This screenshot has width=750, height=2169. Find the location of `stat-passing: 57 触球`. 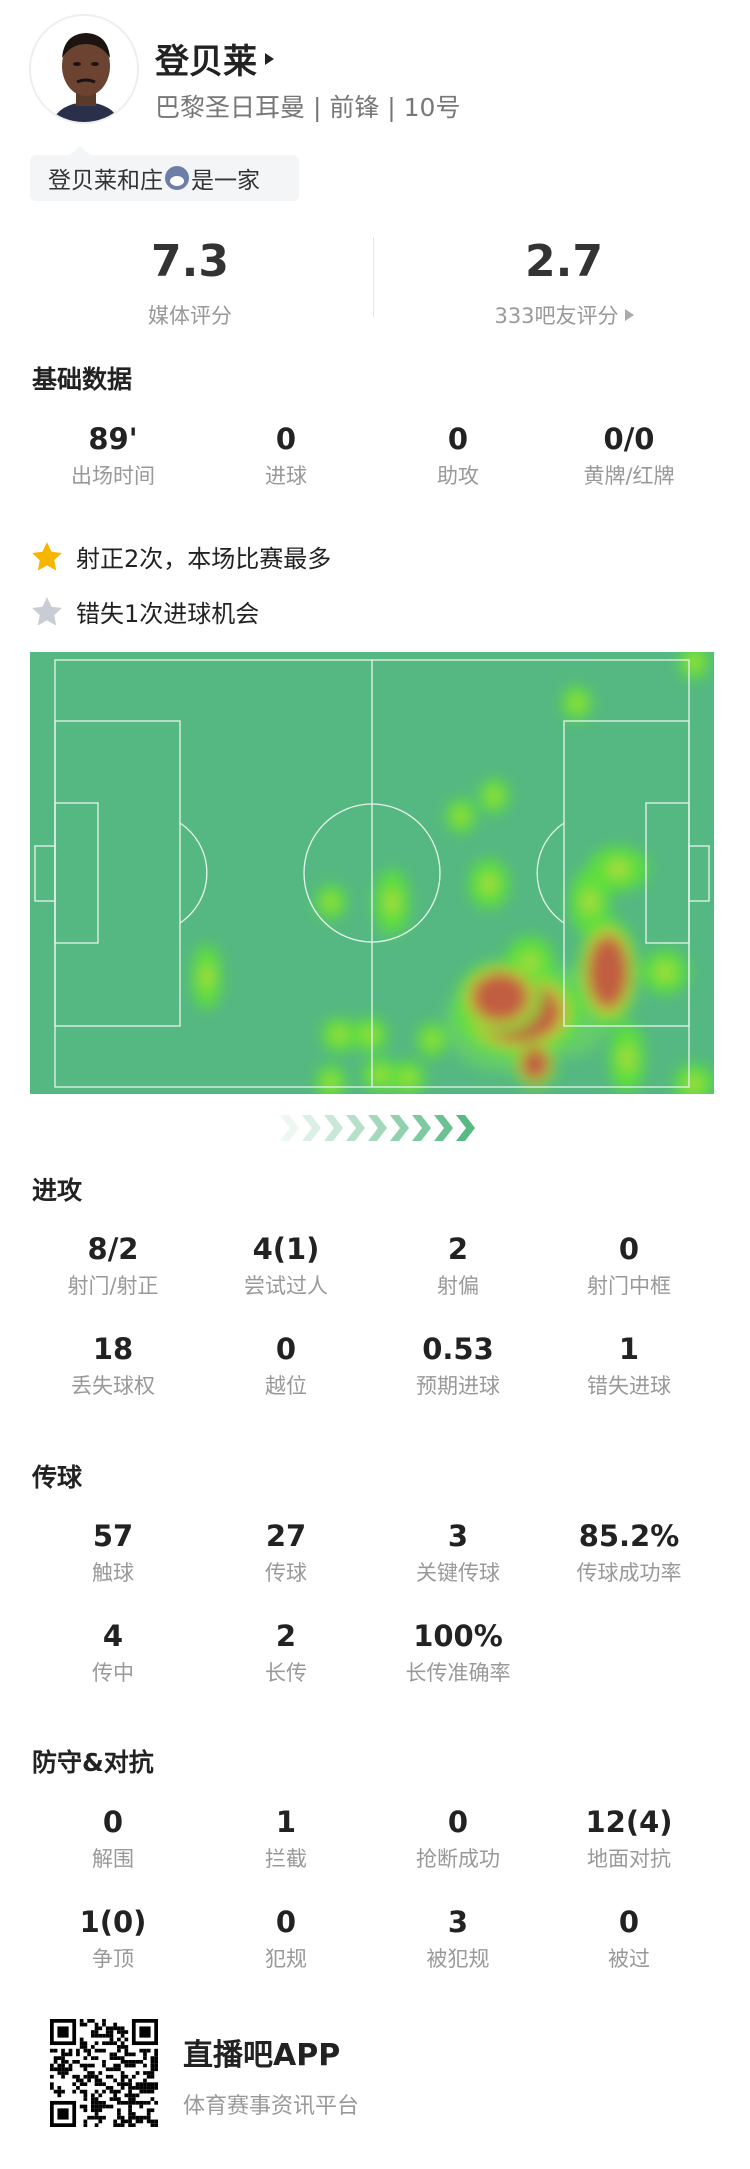

stat-passing: 57 触球 is located at coordinates (113, 1553).